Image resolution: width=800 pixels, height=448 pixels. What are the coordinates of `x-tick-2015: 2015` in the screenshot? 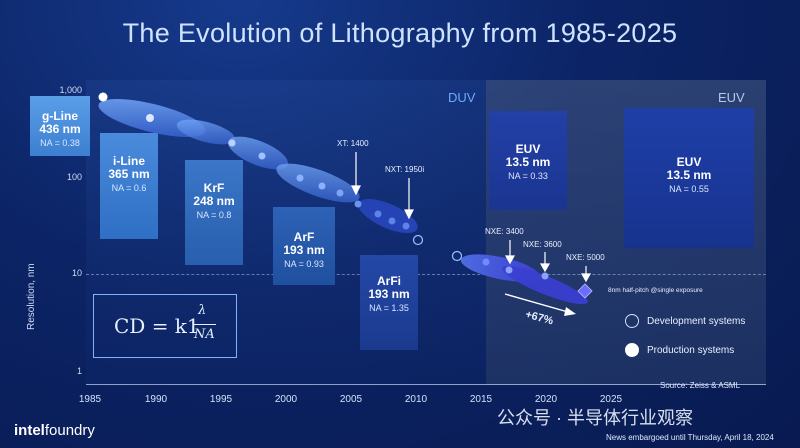 It's located at (481, 399).